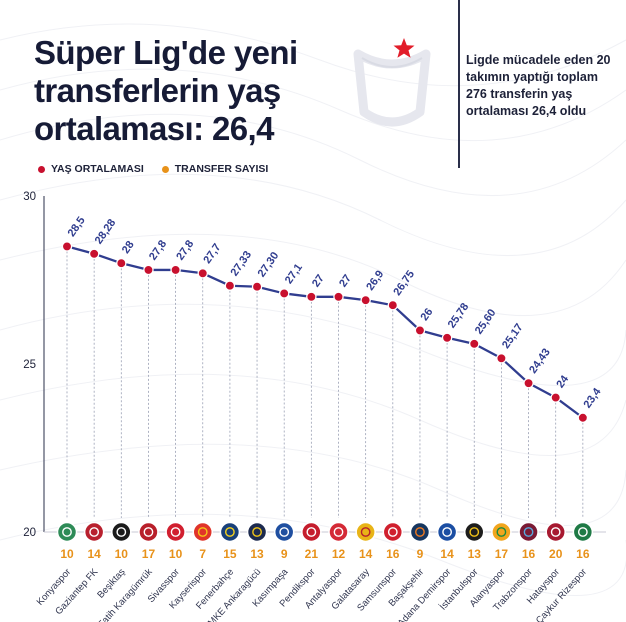  Describe the element at coordinates (29, 197) in the screenshot. I see `y-tick-label: 30` at that location.